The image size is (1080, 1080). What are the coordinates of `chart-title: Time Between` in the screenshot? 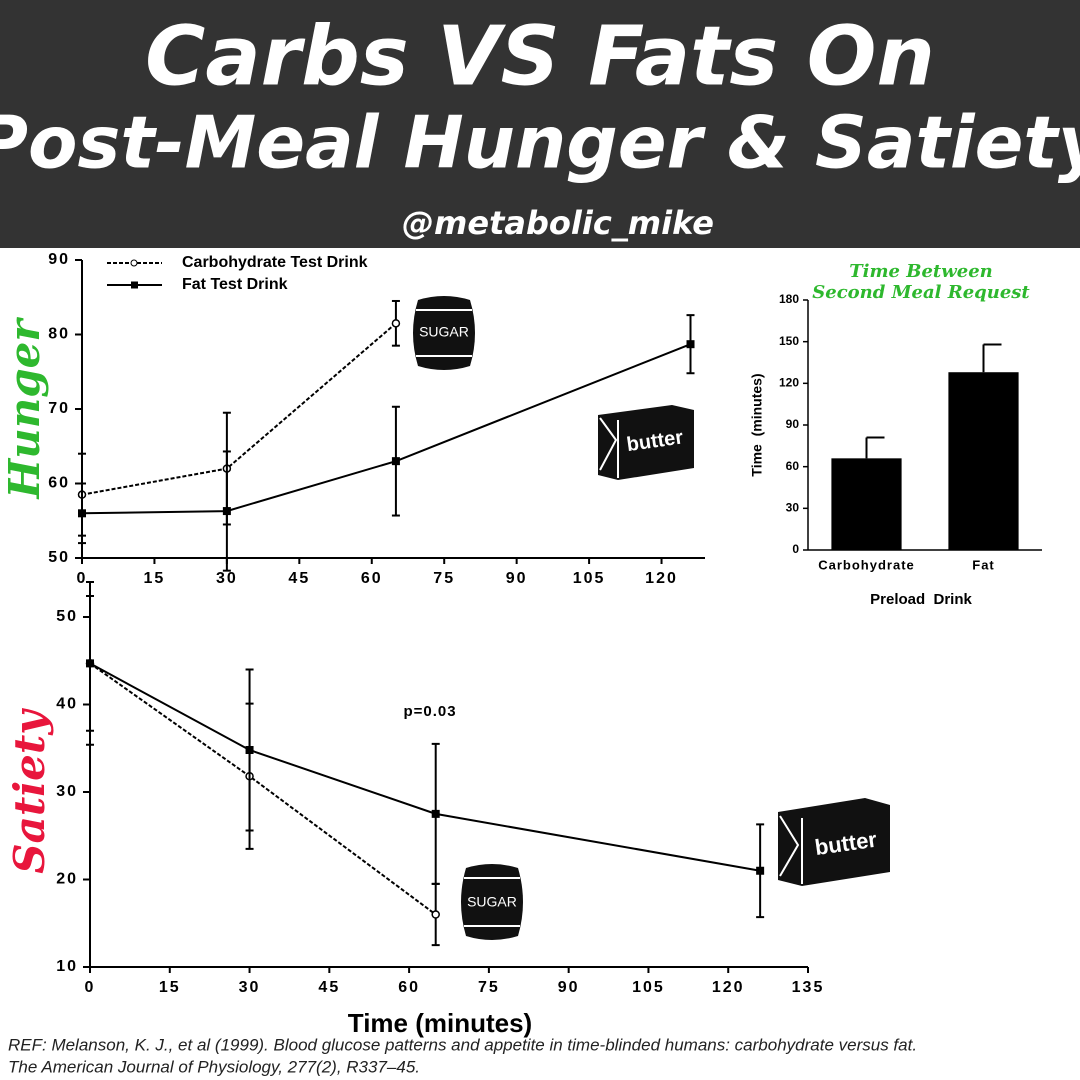 It's located at (920, 271).